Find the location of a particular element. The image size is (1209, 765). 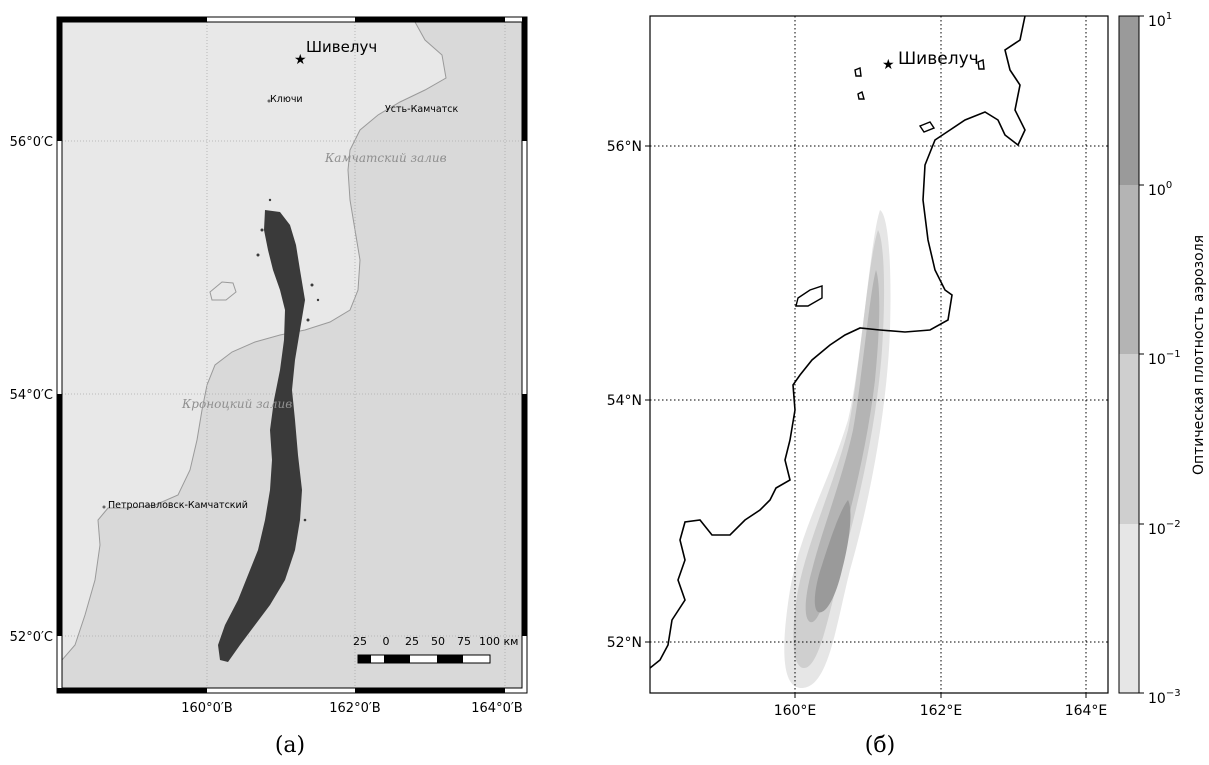

town-label-klyuchi: Ключи is located at coordinates (286, 99).